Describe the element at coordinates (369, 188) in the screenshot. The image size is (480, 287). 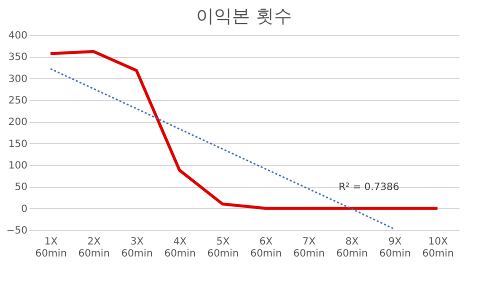
I see `annotation: R² = 0.7386` at that location.